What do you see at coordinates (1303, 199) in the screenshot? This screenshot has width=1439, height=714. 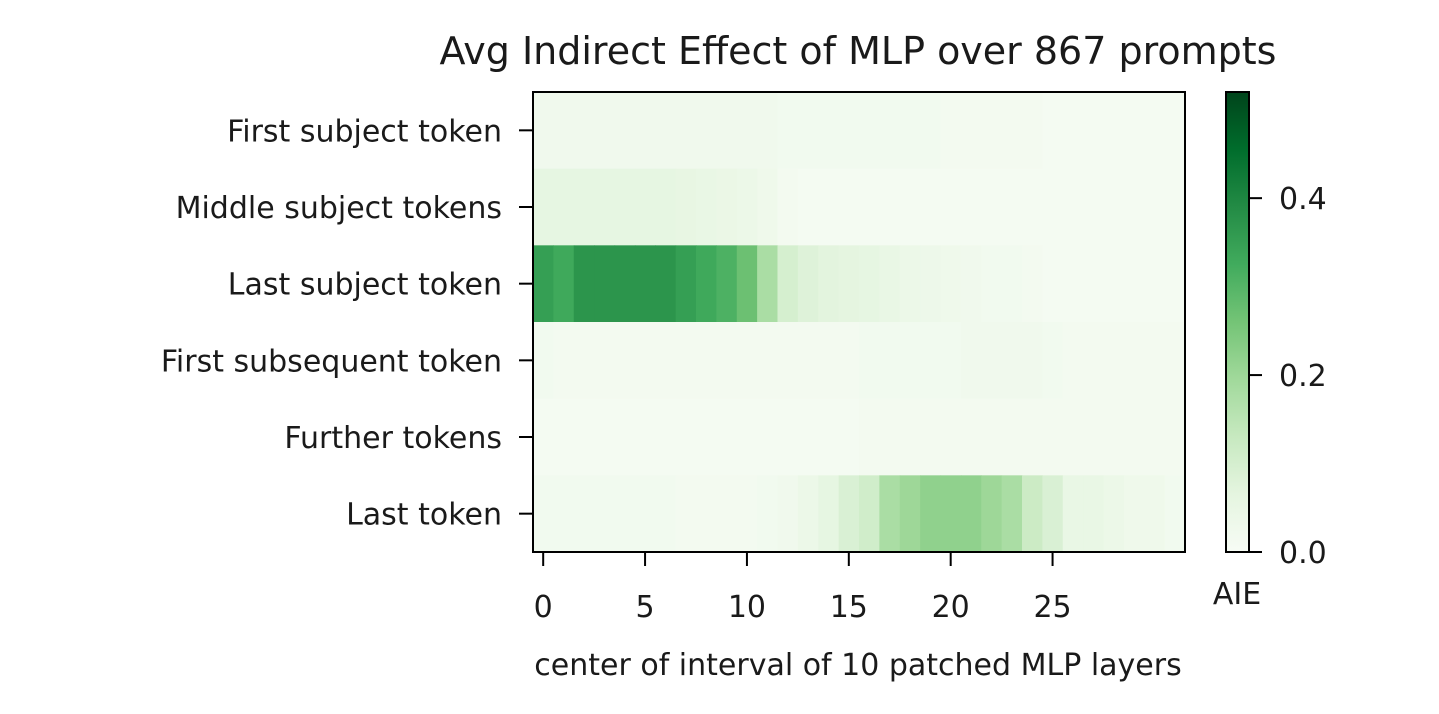 I see `colorbar-tick-label: 0.4` at bounding box center [1303, 199].